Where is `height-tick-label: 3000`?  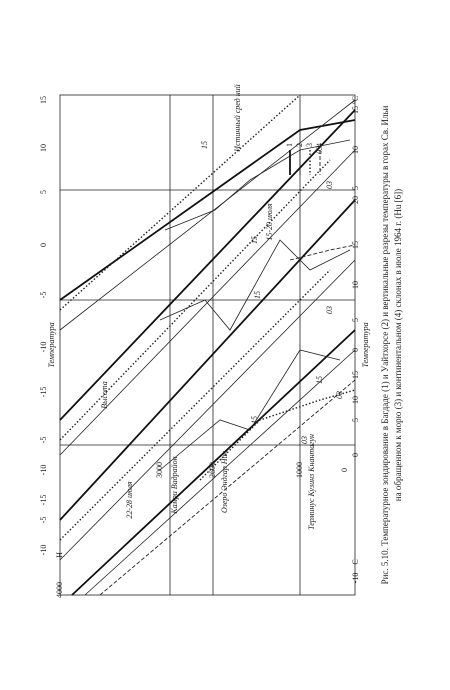 height-tick-label: 3000 is located at coordinates (159, 470).